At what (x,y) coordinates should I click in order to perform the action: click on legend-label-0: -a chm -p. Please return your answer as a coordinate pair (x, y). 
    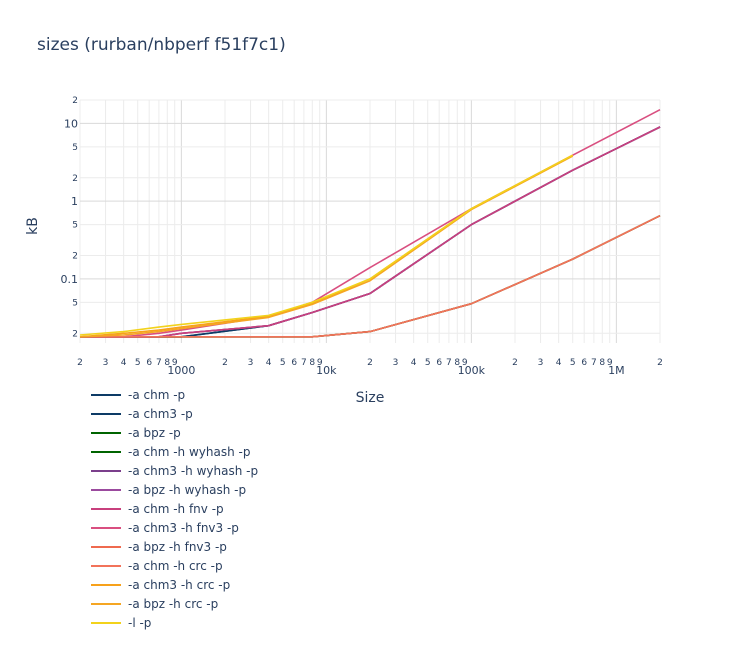
    Looking at the image, I should click on (156, 395).